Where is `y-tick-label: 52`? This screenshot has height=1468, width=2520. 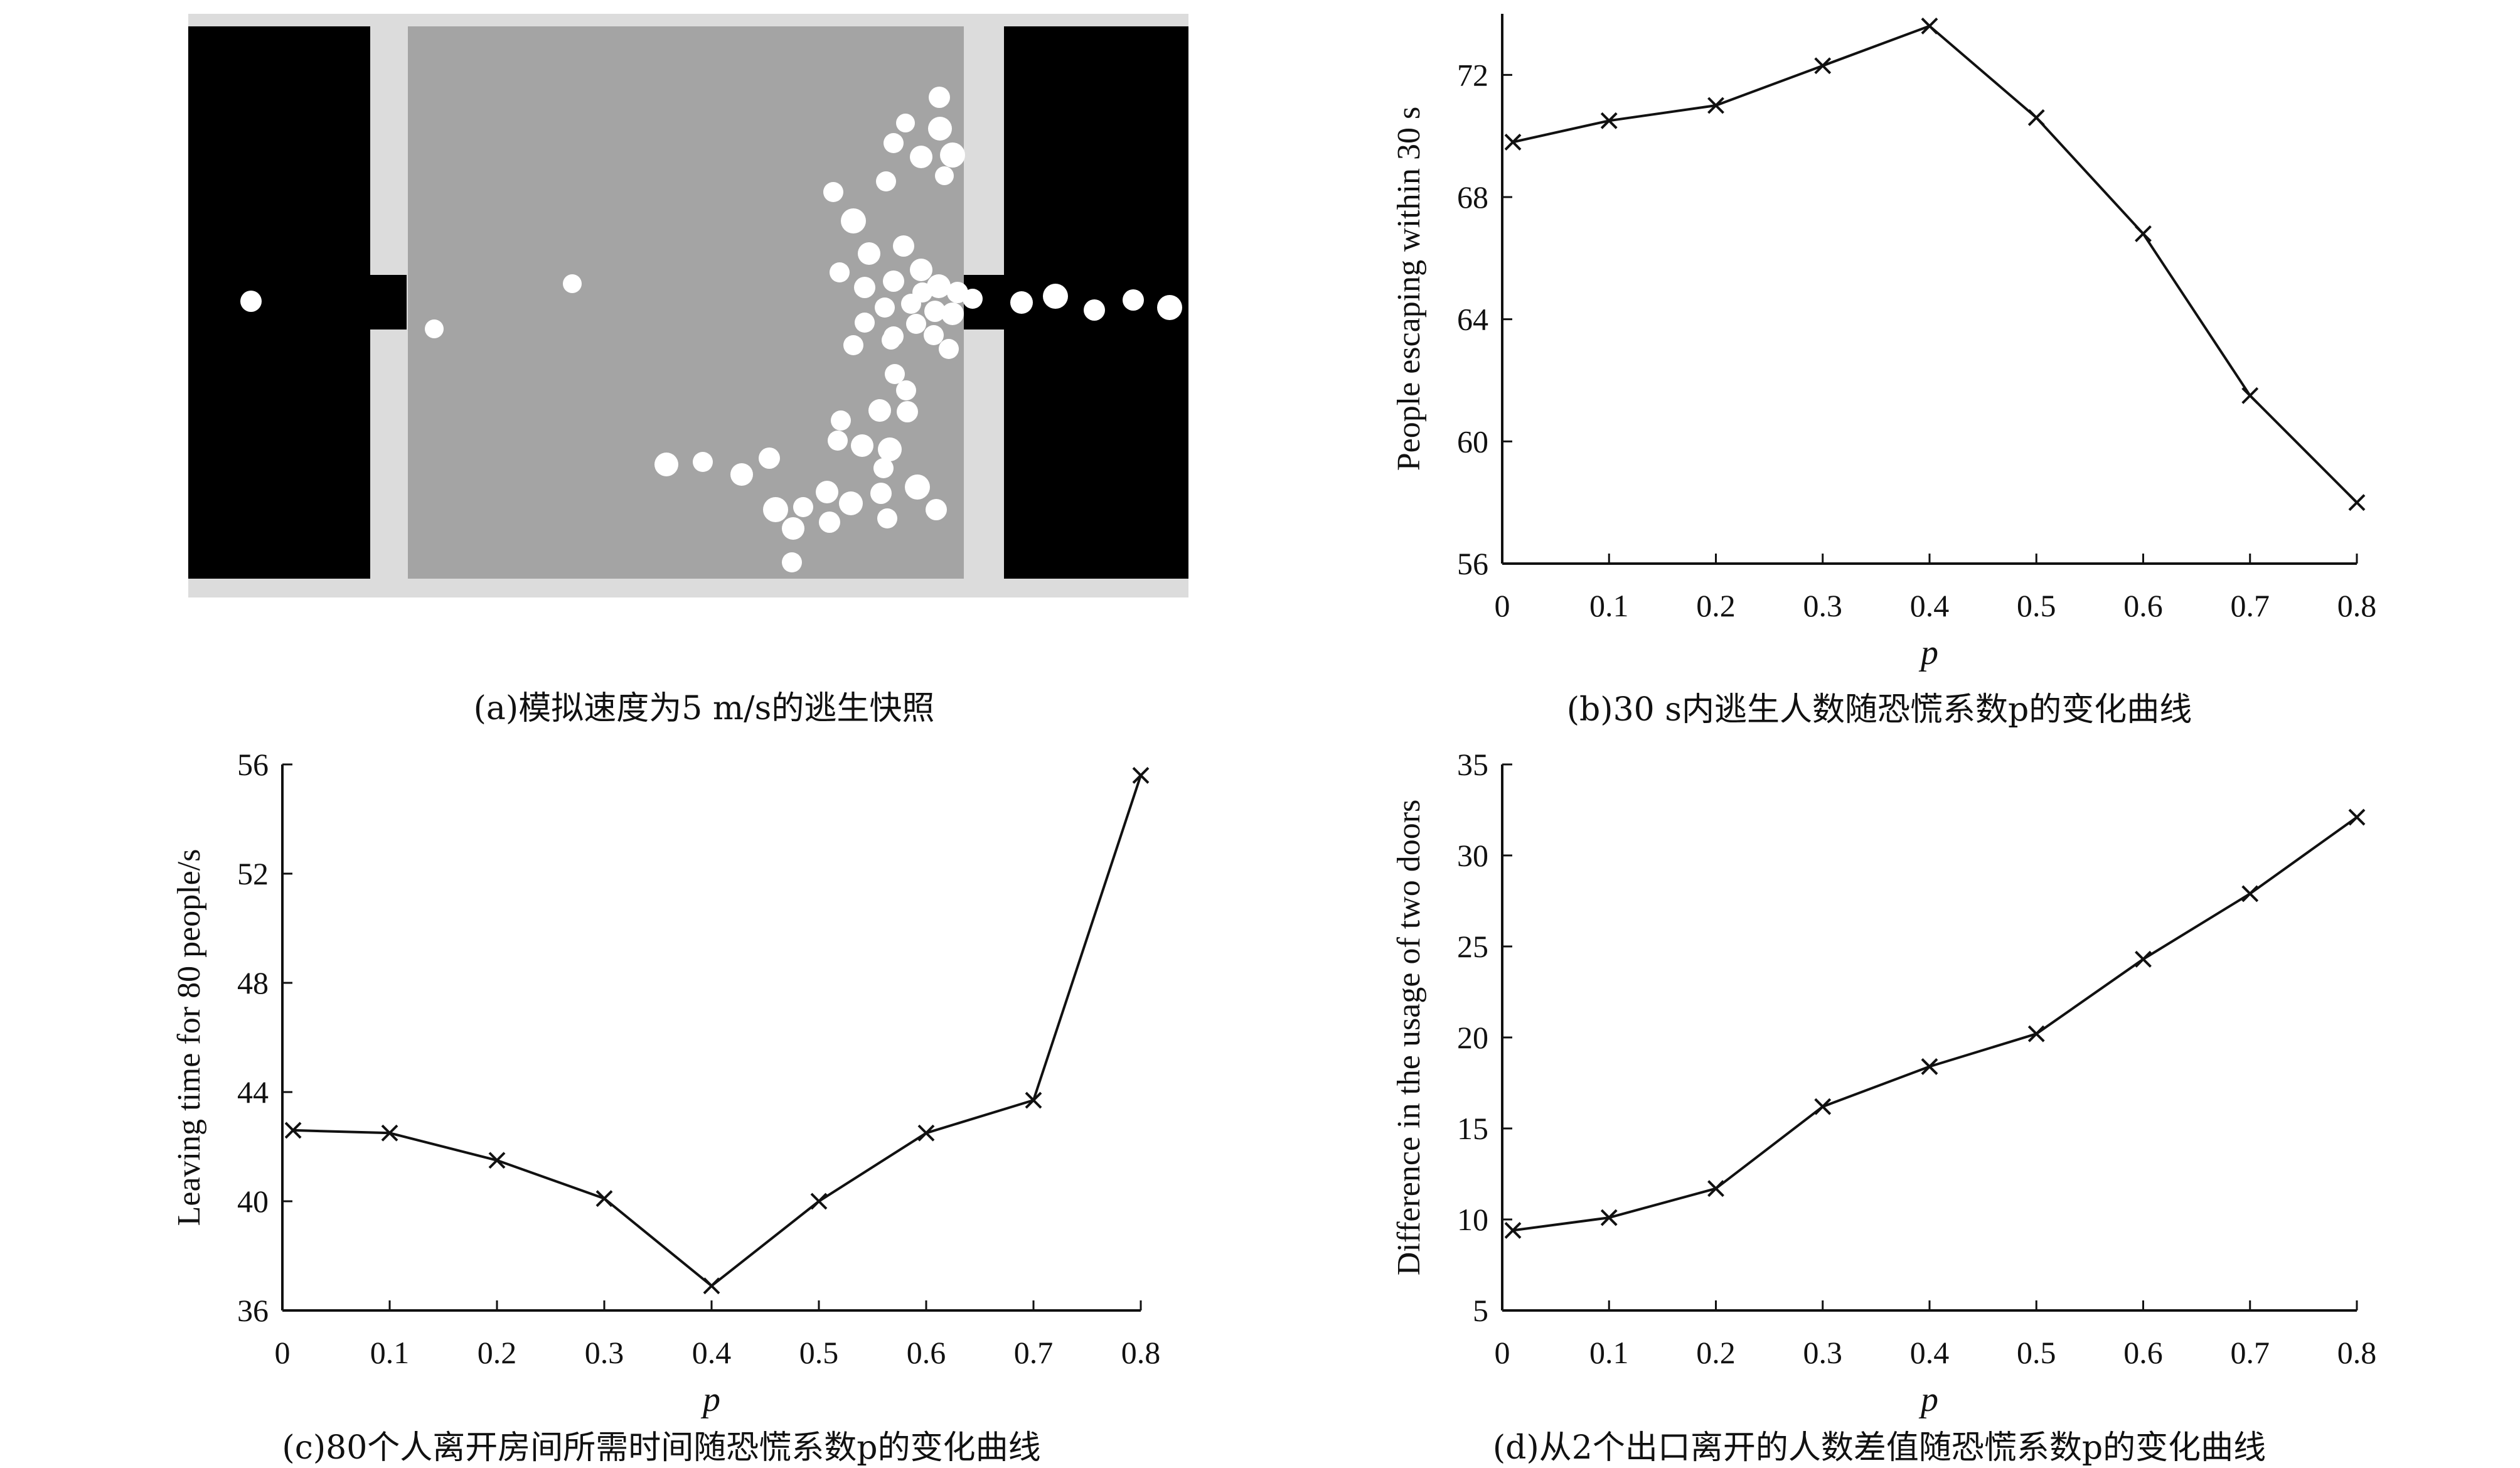
y-tick-label: 52 is located at coordinates (253, 873).